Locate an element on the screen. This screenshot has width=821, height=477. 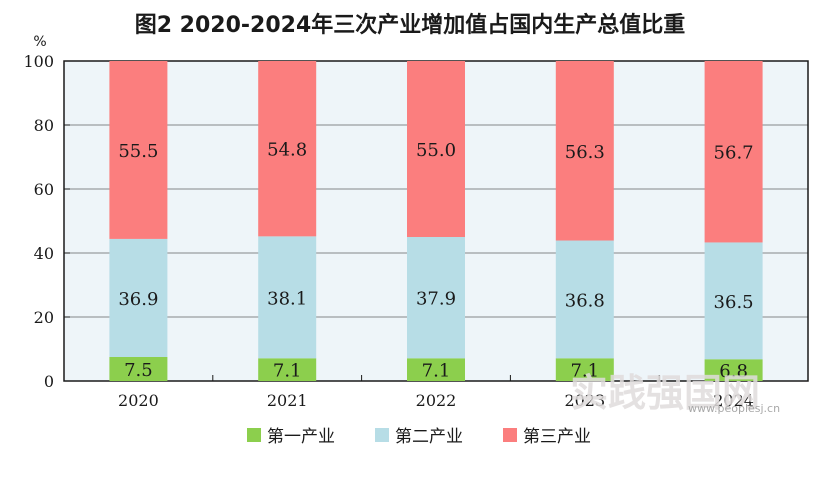
data-label: 36.5 is located at coordinates (734, 302).